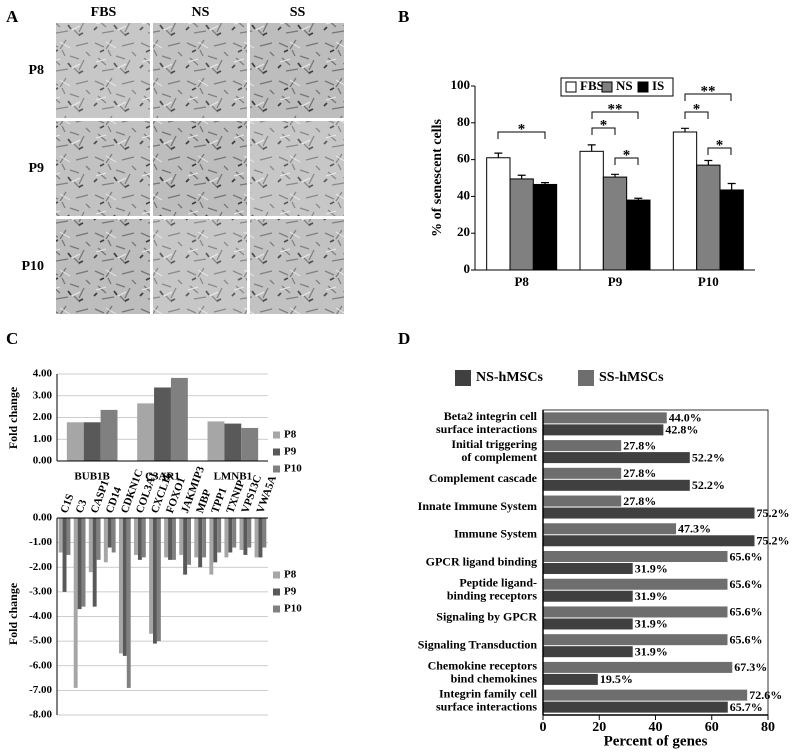 The image size is (792, 752). What do you see at coordinates (463, 231) in the screenshot?
I see `y-tick-label: 20` at bounding box center [463, 231].